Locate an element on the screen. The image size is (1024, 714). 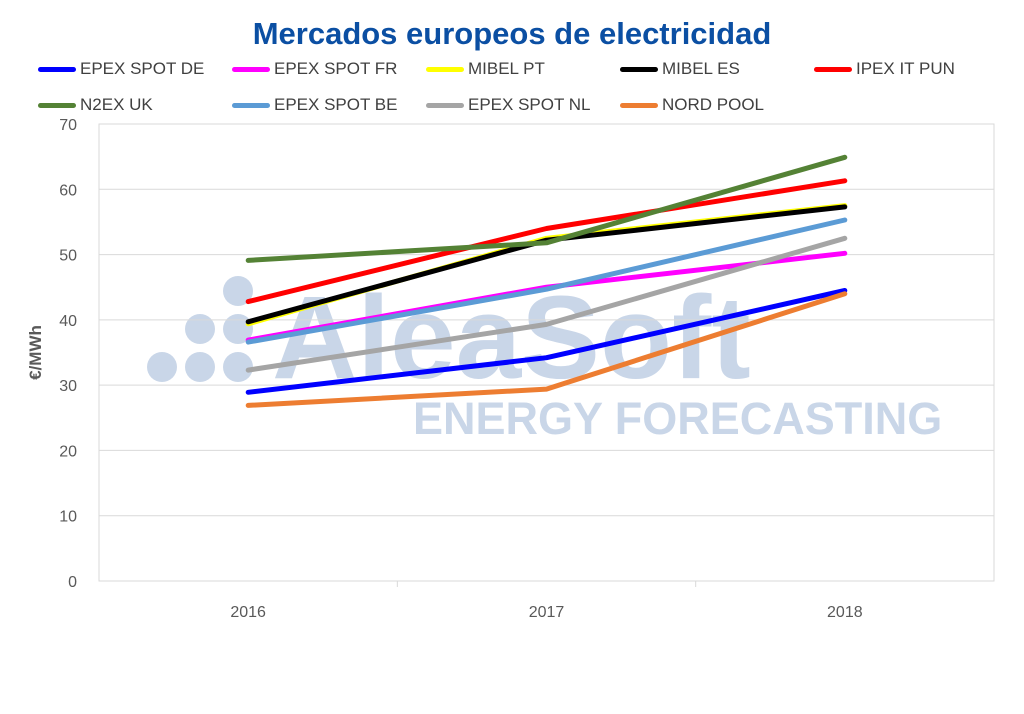
y-tick-label: 0 is located at coordinates (72, 582).